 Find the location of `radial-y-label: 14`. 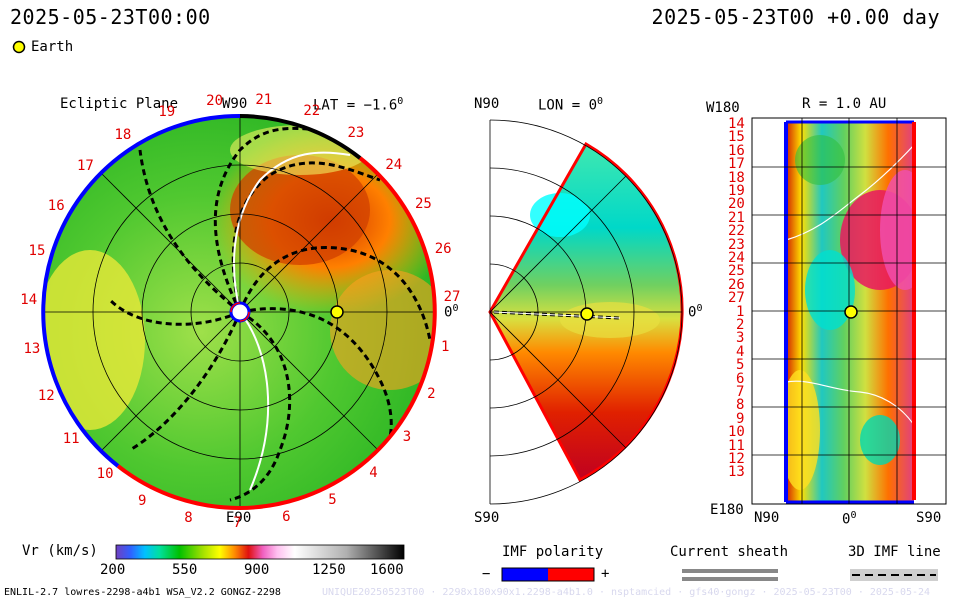

radial-y-label: 14 is located at coordinates (736, 124).